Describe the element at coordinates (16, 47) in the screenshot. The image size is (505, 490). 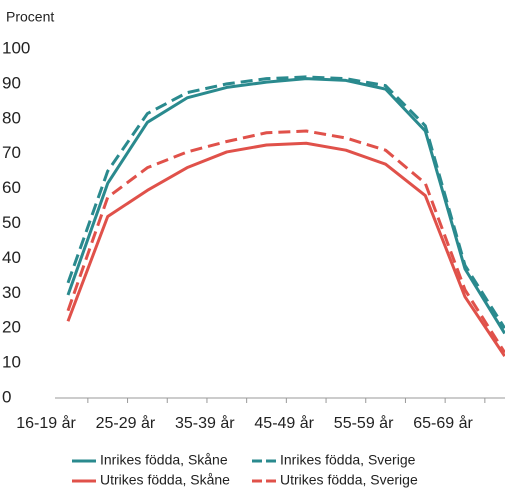
I see `y-tick-label: 100` at that location.